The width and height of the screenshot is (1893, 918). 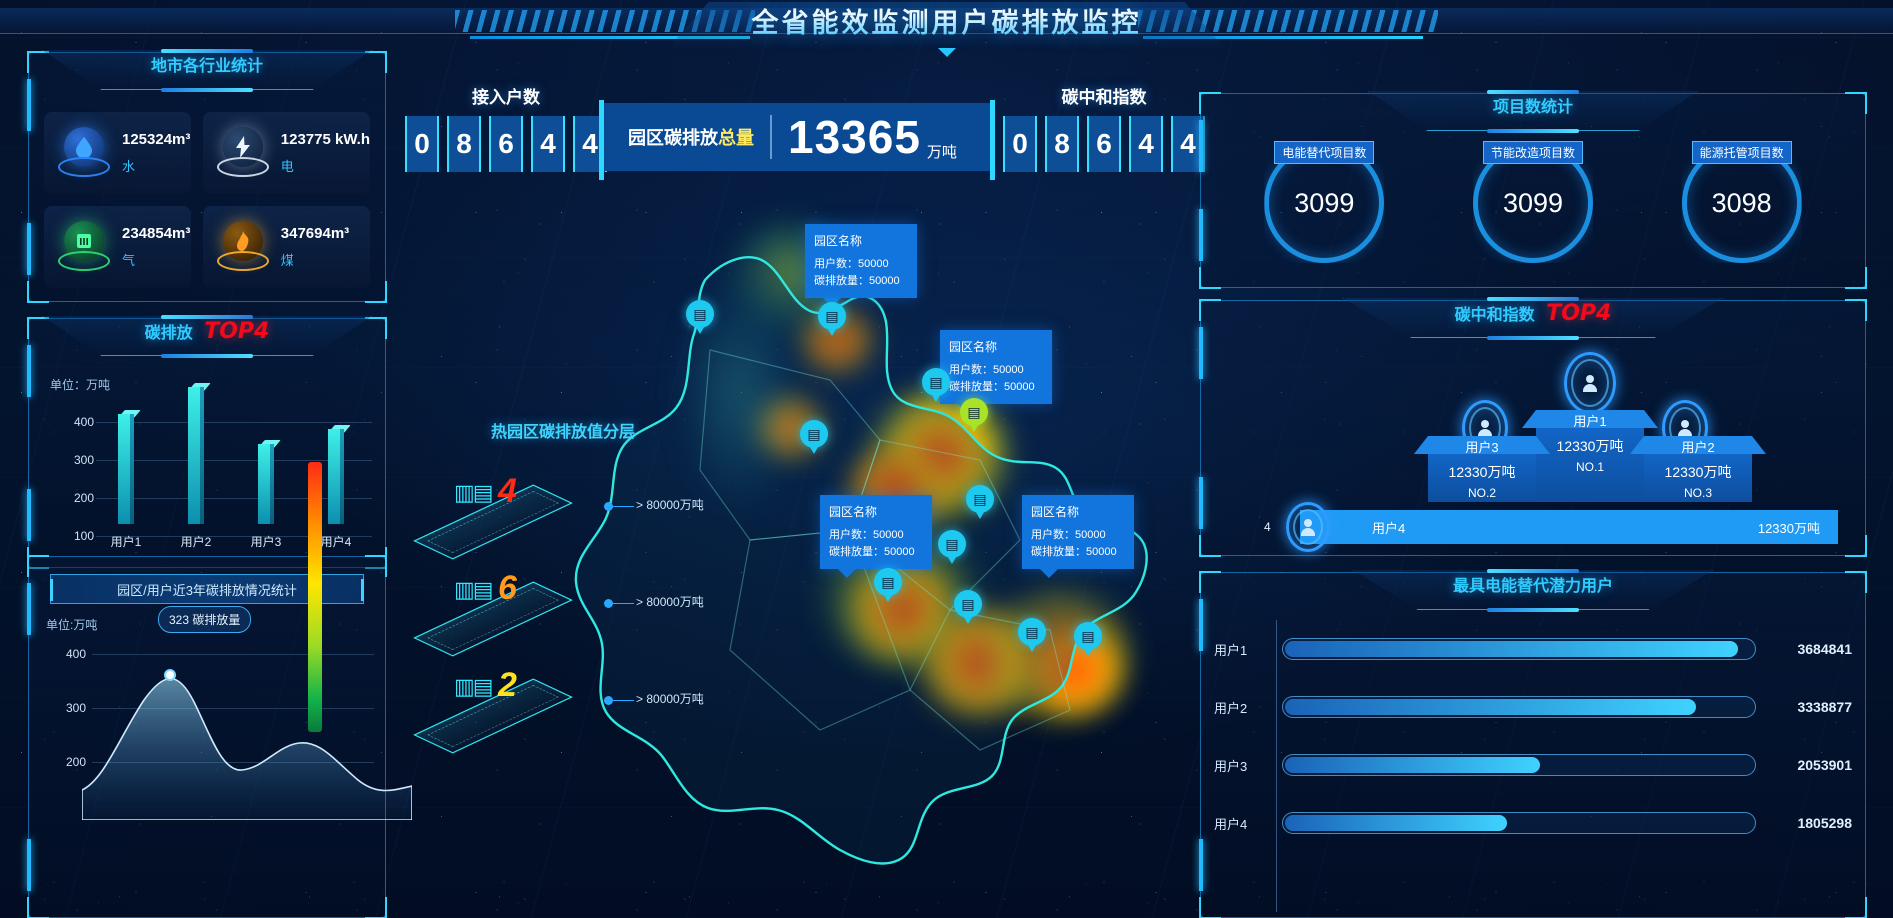 What do you see at coordinates (556, 710) in the screenshot?
I see `heat-layer-3: ▥▤ 2 > 80000万吨` at bounding box center [556, 710].